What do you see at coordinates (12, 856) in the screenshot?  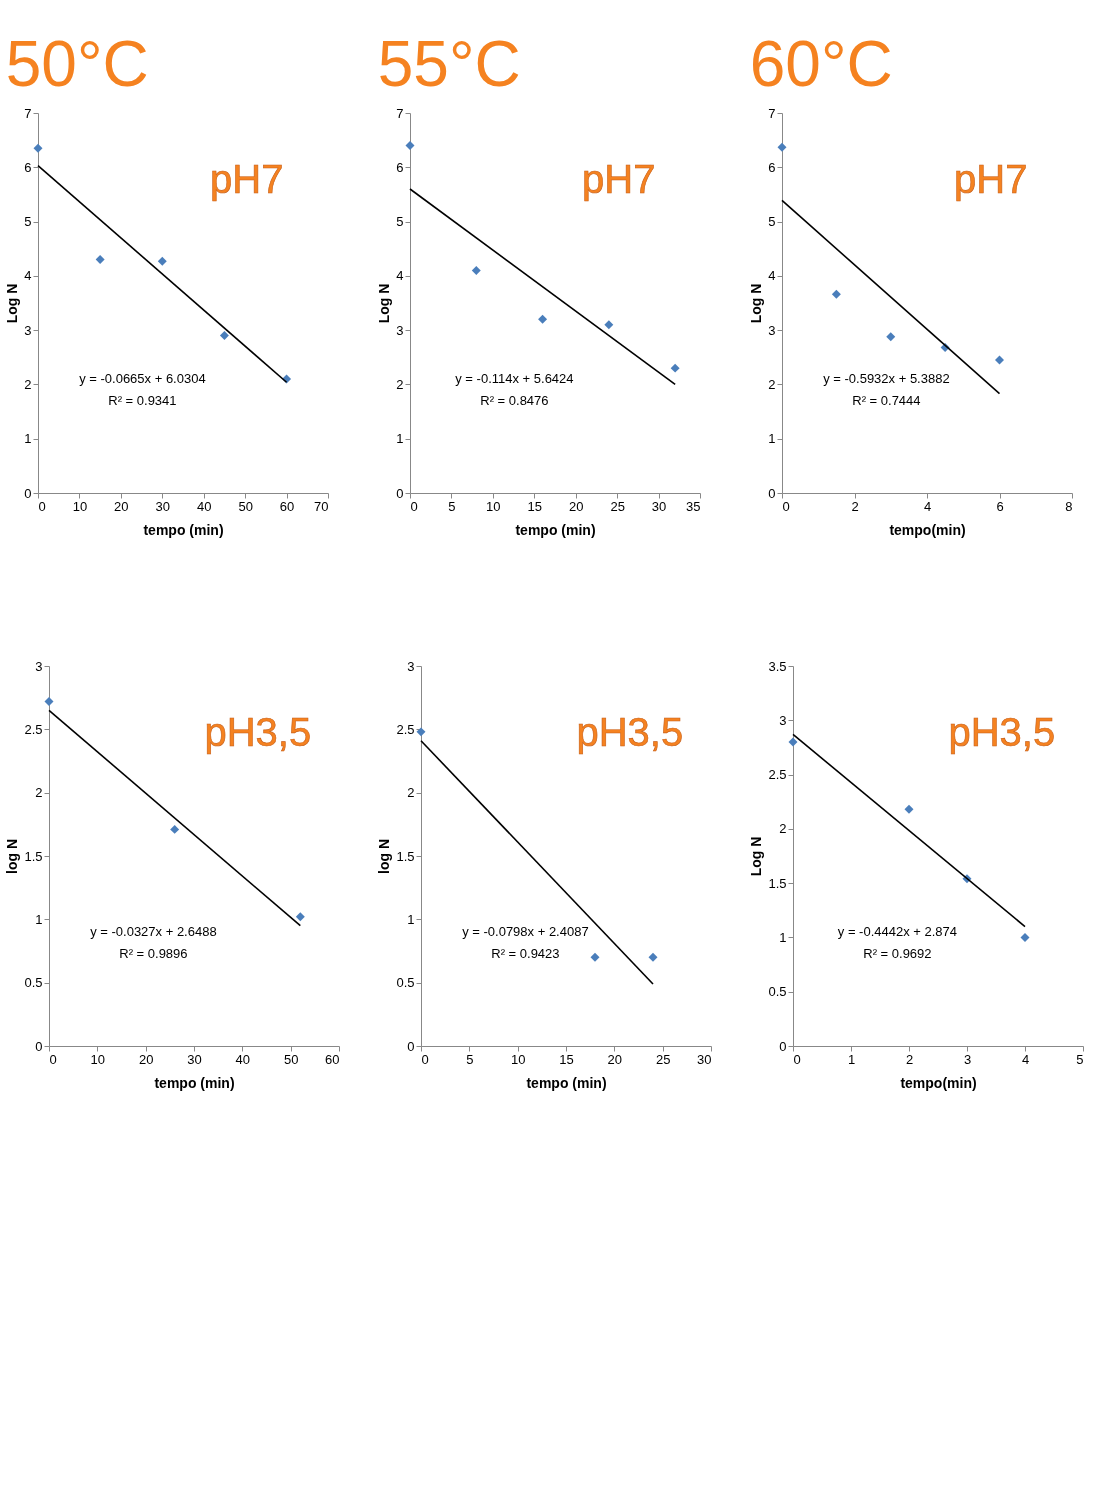 I see `y-axis-title: log N` at bounding box center [12, 856].